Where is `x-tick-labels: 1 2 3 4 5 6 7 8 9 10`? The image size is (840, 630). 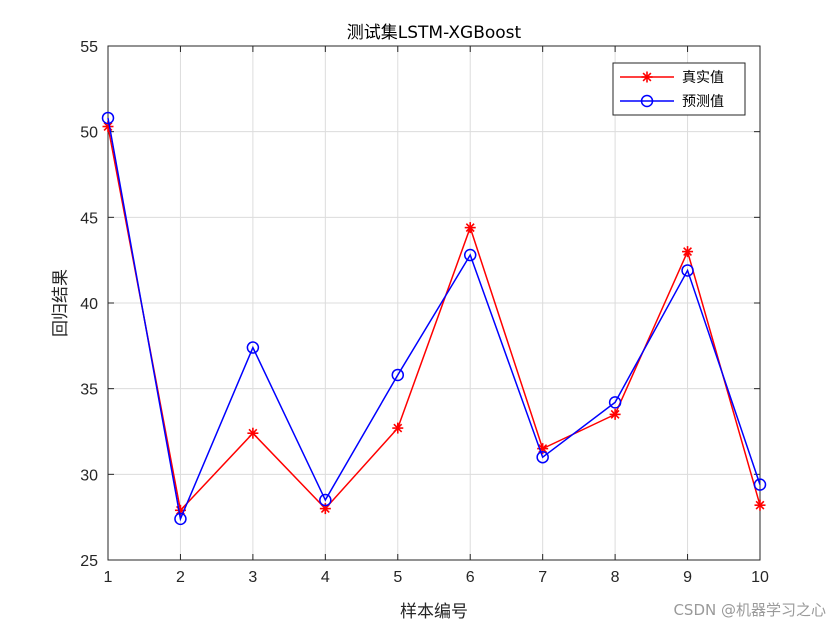 x-tick-labels: 1 2 3 4 5 6 7 8 9 10 is located at coordinates (436, 577).